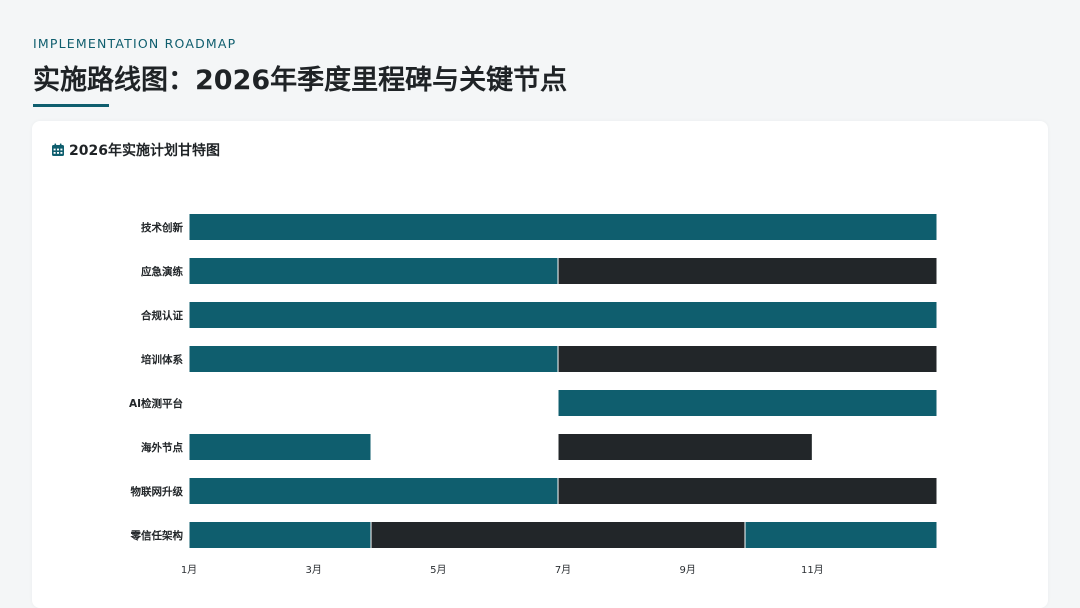 Image resolution: width=1080 pixels, height=608 pixels. What do you see at coordinates (300, 80) in the screenshot?
I see `page-title: 实施路线图：2026年季度里程碑与关键节点` at bounding box center [300, 80].